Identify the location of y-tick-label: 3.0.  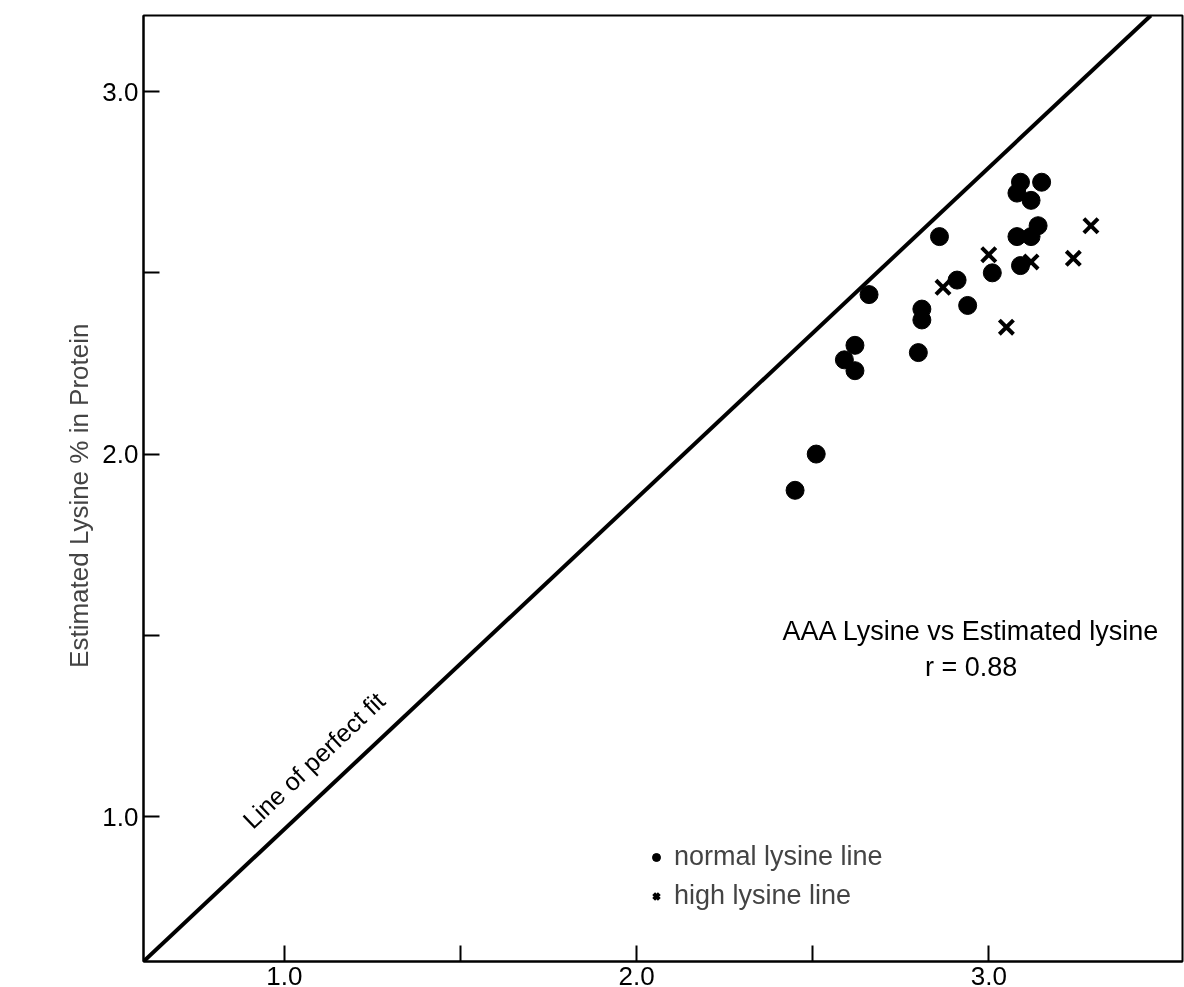
(120, 91).